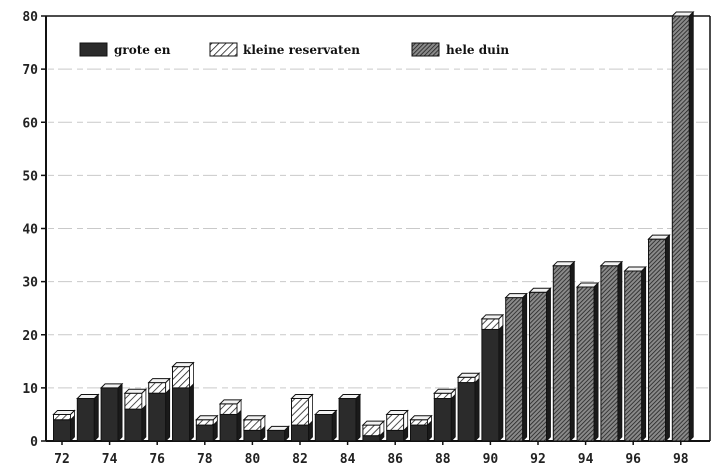 The height and width of the screenshot is (469, 714). Describe the element at coordinates (142, 50) in the screenshot. I see `legend-label-grote-en: grote en` at that location.